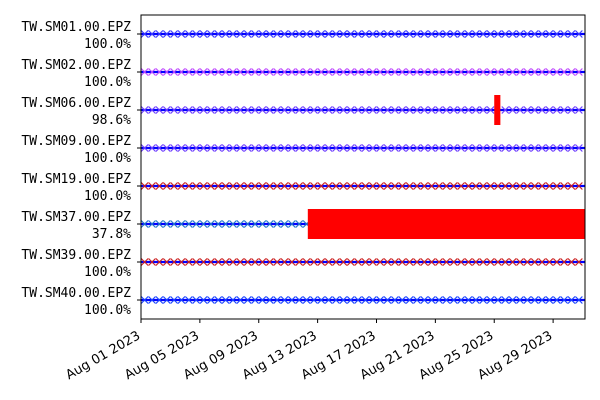 The image size is (600, 400). What do you see at coordinates (111, 120) in the screenshot?
I see `availability-percent: 98.6%` at bounding box center [111, 120].